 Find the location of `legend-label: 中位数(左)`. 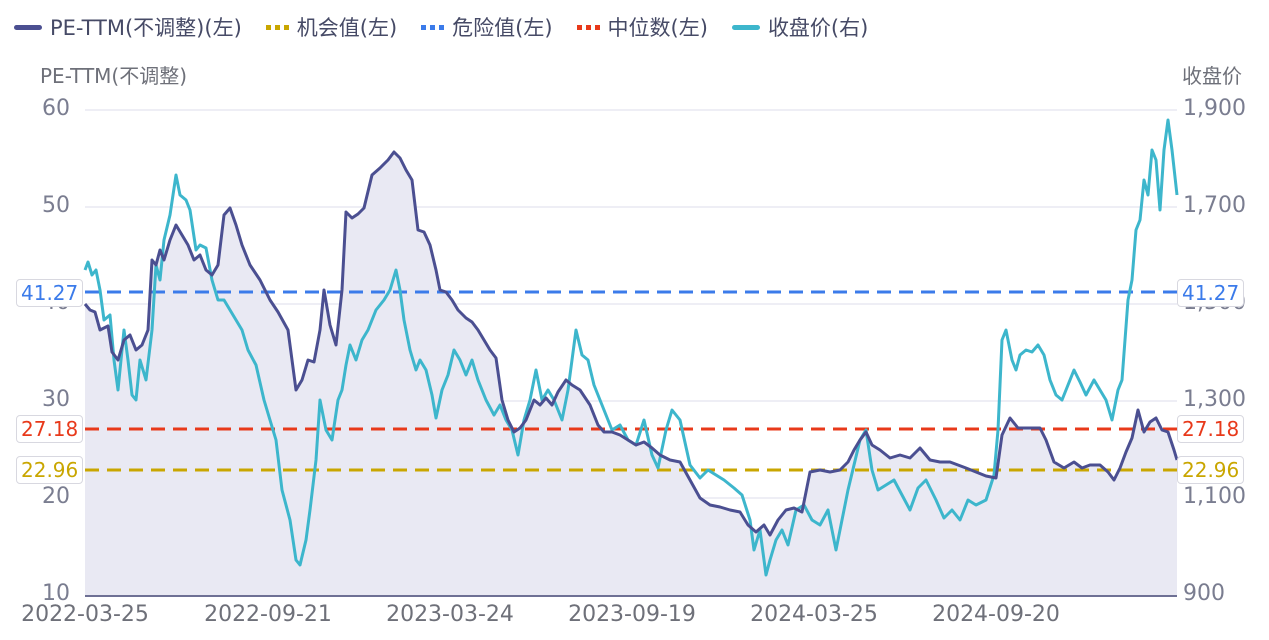

legend-label: 中位数(左) is located at coordinates (657, 28).